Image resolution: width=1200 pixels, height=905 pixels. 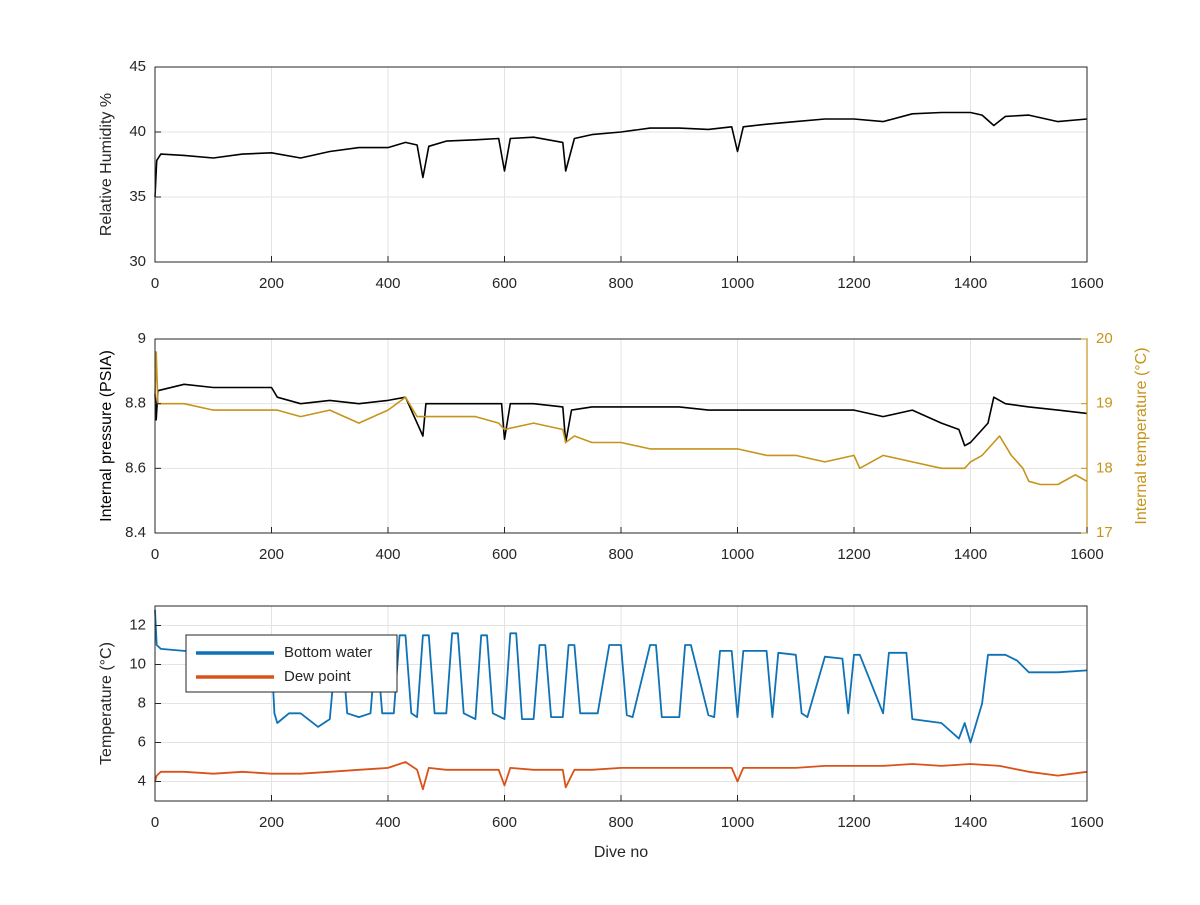 I want to click on legend-box, so click(x=291, y=663).